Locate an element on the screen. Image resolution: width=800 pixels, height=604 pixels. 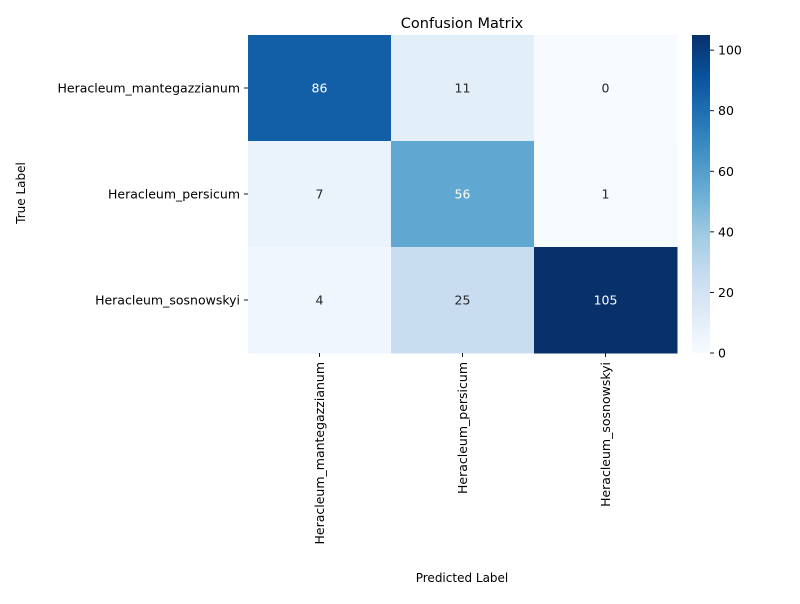
colorbar-tick-label: 40 is located at coordinates (726, 231).